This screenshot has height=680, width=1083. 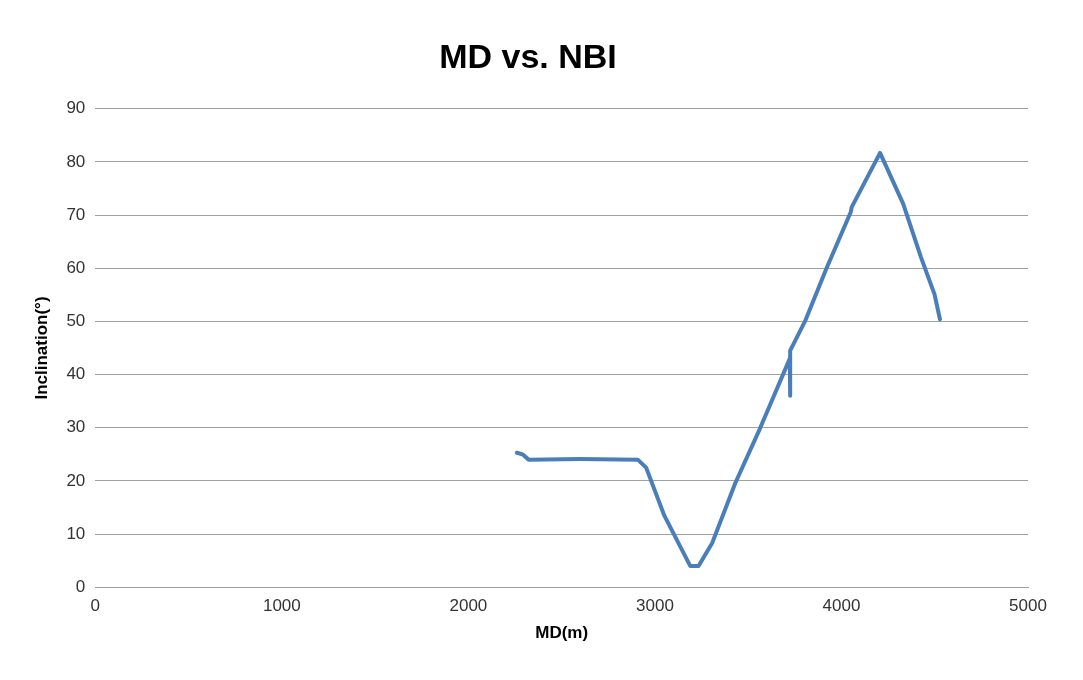 What do you see at coordinates (76, 533) in the screenshot?
I see `y-tick-label: 10` at bounding box center [76, 533].